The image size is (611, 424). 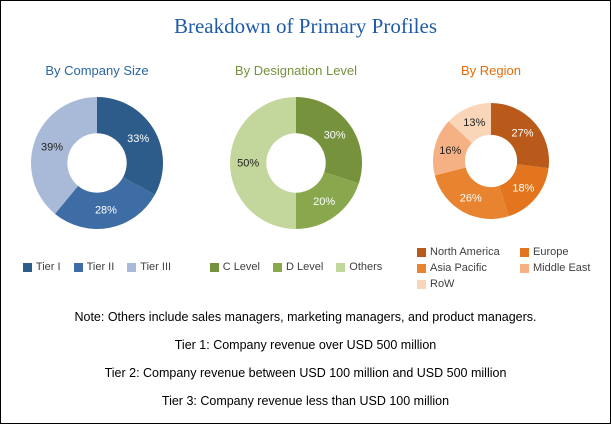 I want to click on donut-slice-d-level, so click(x=327, y=200).